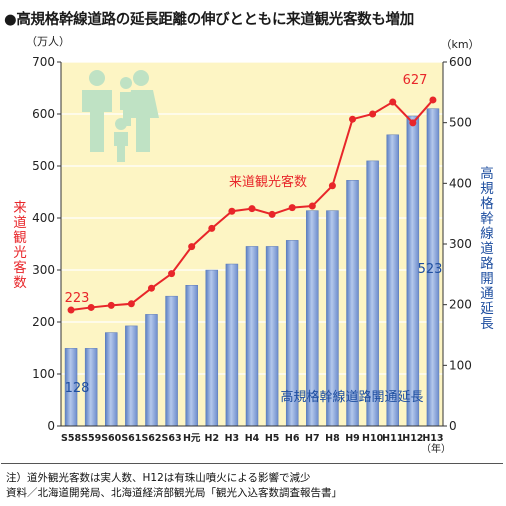  Describe the element at coordinates (272, 438) in the screenshot. I see `x-tick-label: H5` at that location.